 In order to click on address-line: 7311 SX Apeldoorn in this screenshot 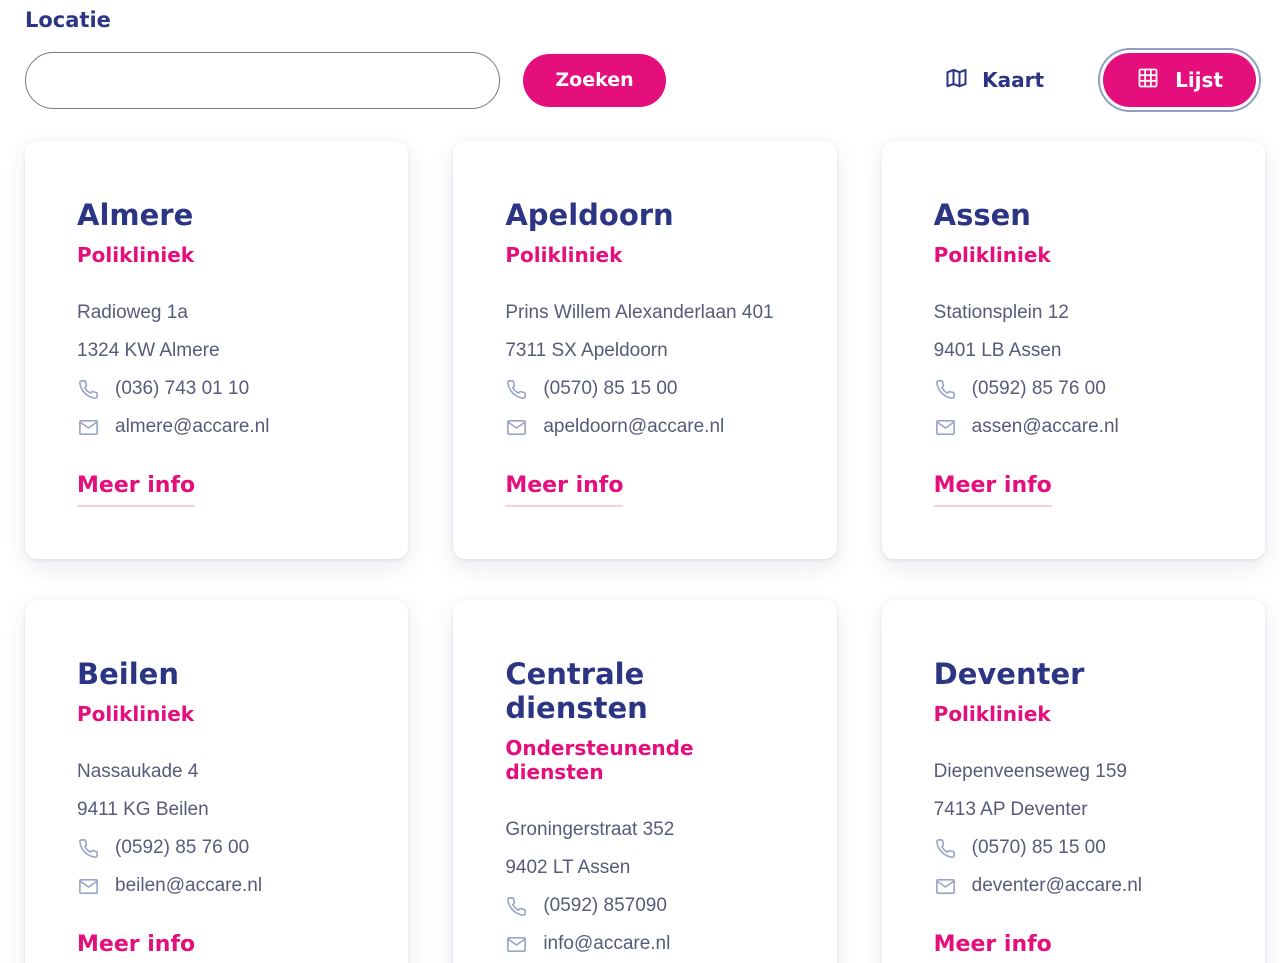, I will do `click(586, 350)`.